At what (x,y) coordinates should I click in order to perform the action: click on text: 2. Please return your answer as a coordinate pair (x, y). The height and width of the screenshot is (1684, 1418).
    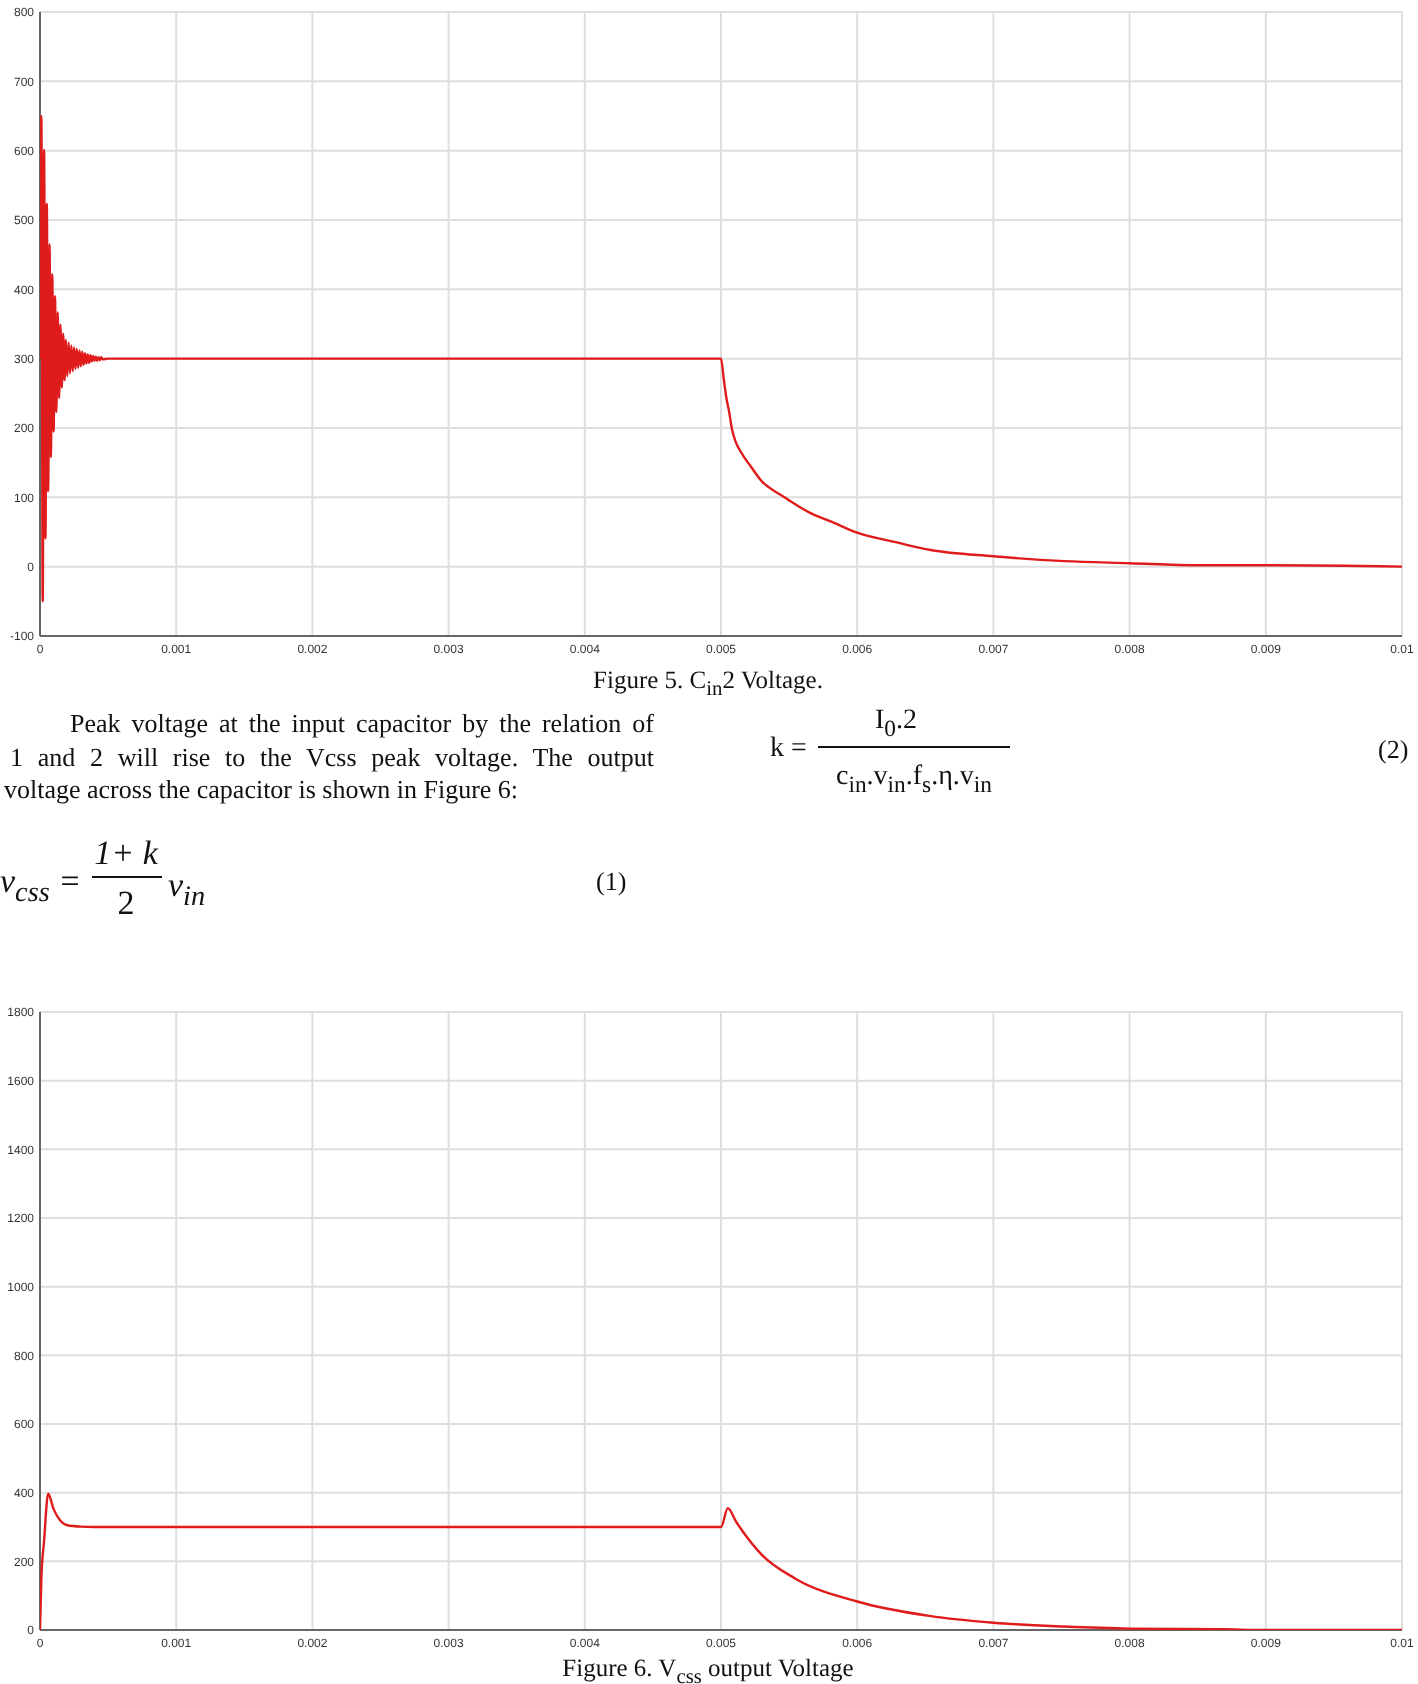
    Looking at the image, I should click on (126, 902).